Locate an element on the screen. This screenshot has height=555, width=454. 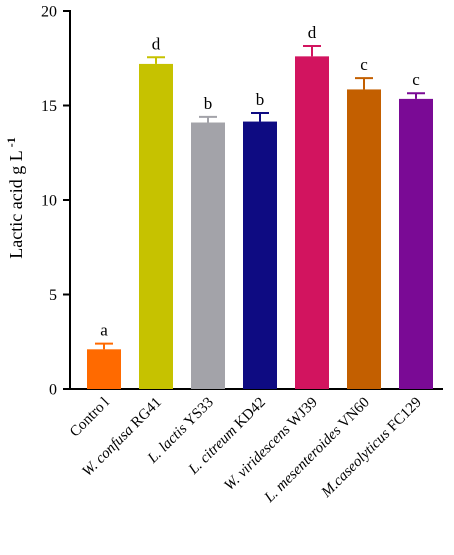
x-category-label: Control is located at coordinates (90, 418).